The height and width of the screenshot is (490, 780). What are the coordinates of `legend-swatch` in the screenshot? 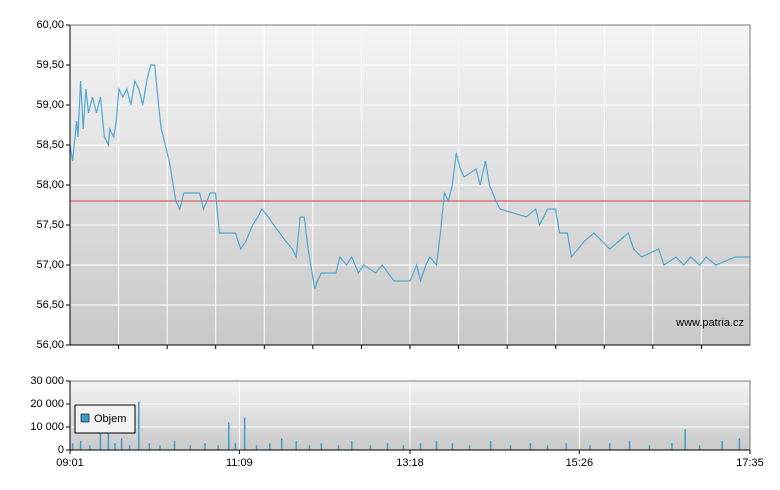 It's located at (85, 418).